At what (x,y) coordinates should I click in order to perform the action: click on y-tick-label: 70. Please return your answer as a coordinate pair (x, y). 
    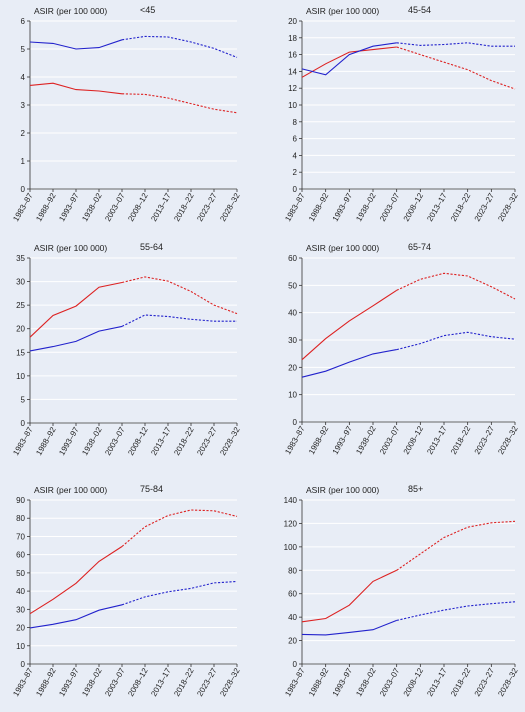
    Looking at the image, I should click on (20, 536).